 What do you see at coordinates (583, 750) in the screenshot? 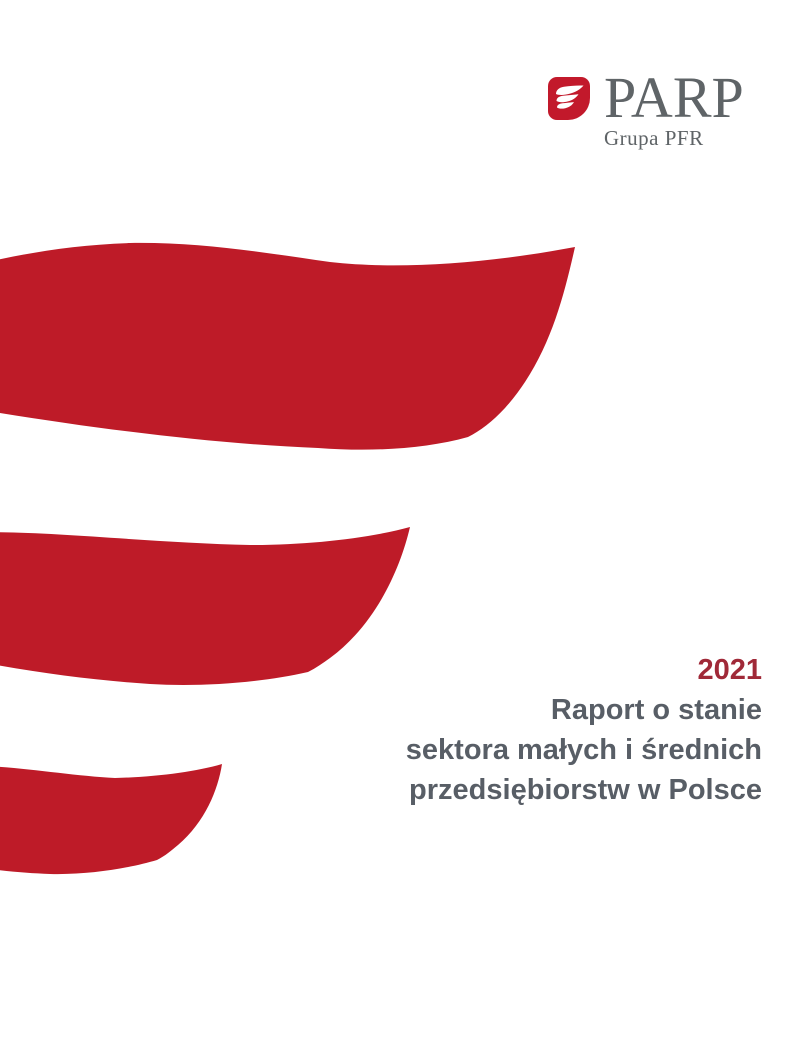
I see `cover-title-line-2: sektora małych i średnich` at bounding box center [583, 750].